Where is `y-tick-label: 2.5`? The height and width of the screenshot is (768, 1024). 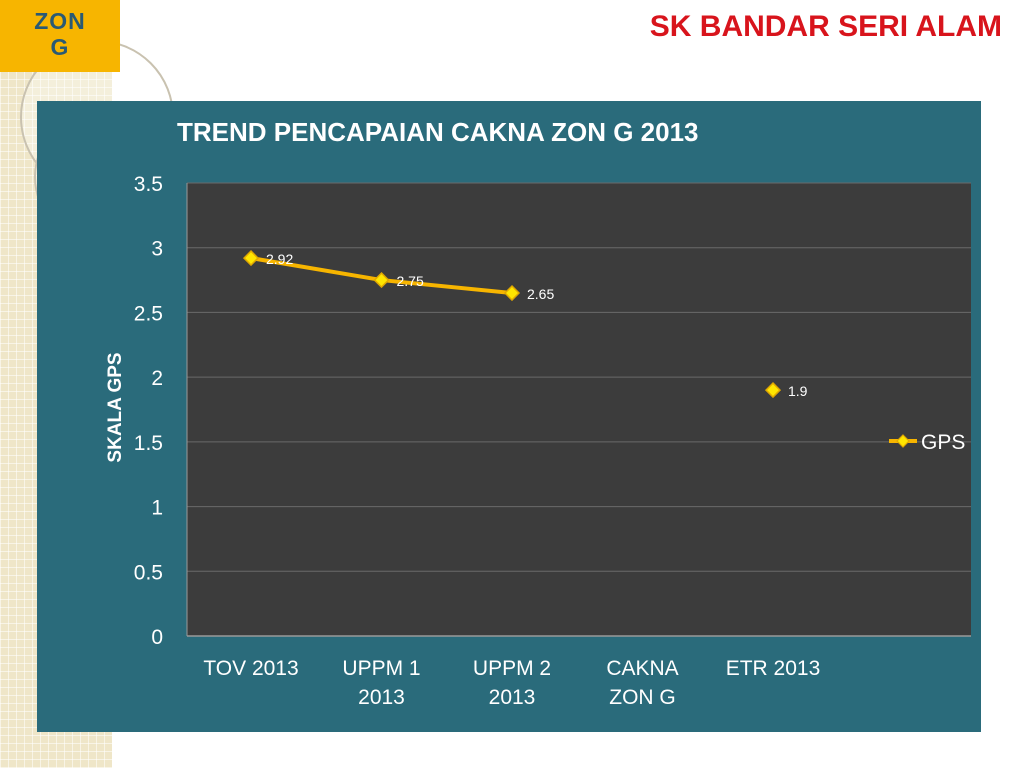 y-tick-label: 2.5 is located at coordinates (148, 313).